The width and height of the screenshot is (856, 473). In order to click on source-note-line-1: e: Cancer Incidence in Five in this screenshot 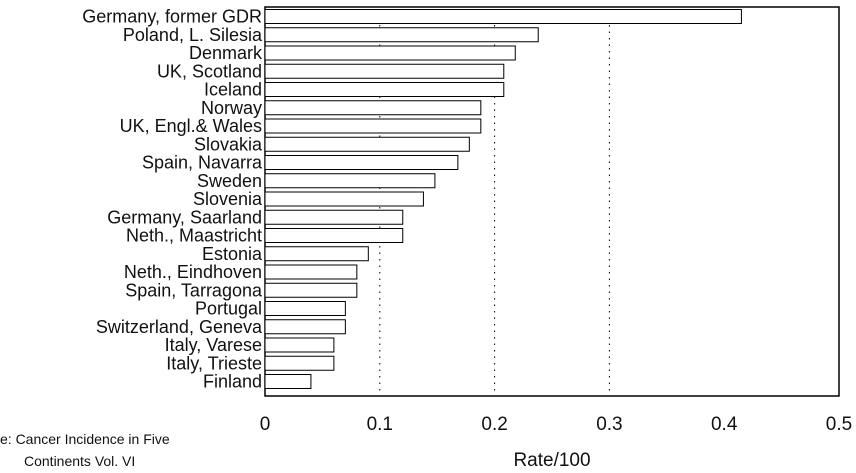, I will do `click(85, 439)`.